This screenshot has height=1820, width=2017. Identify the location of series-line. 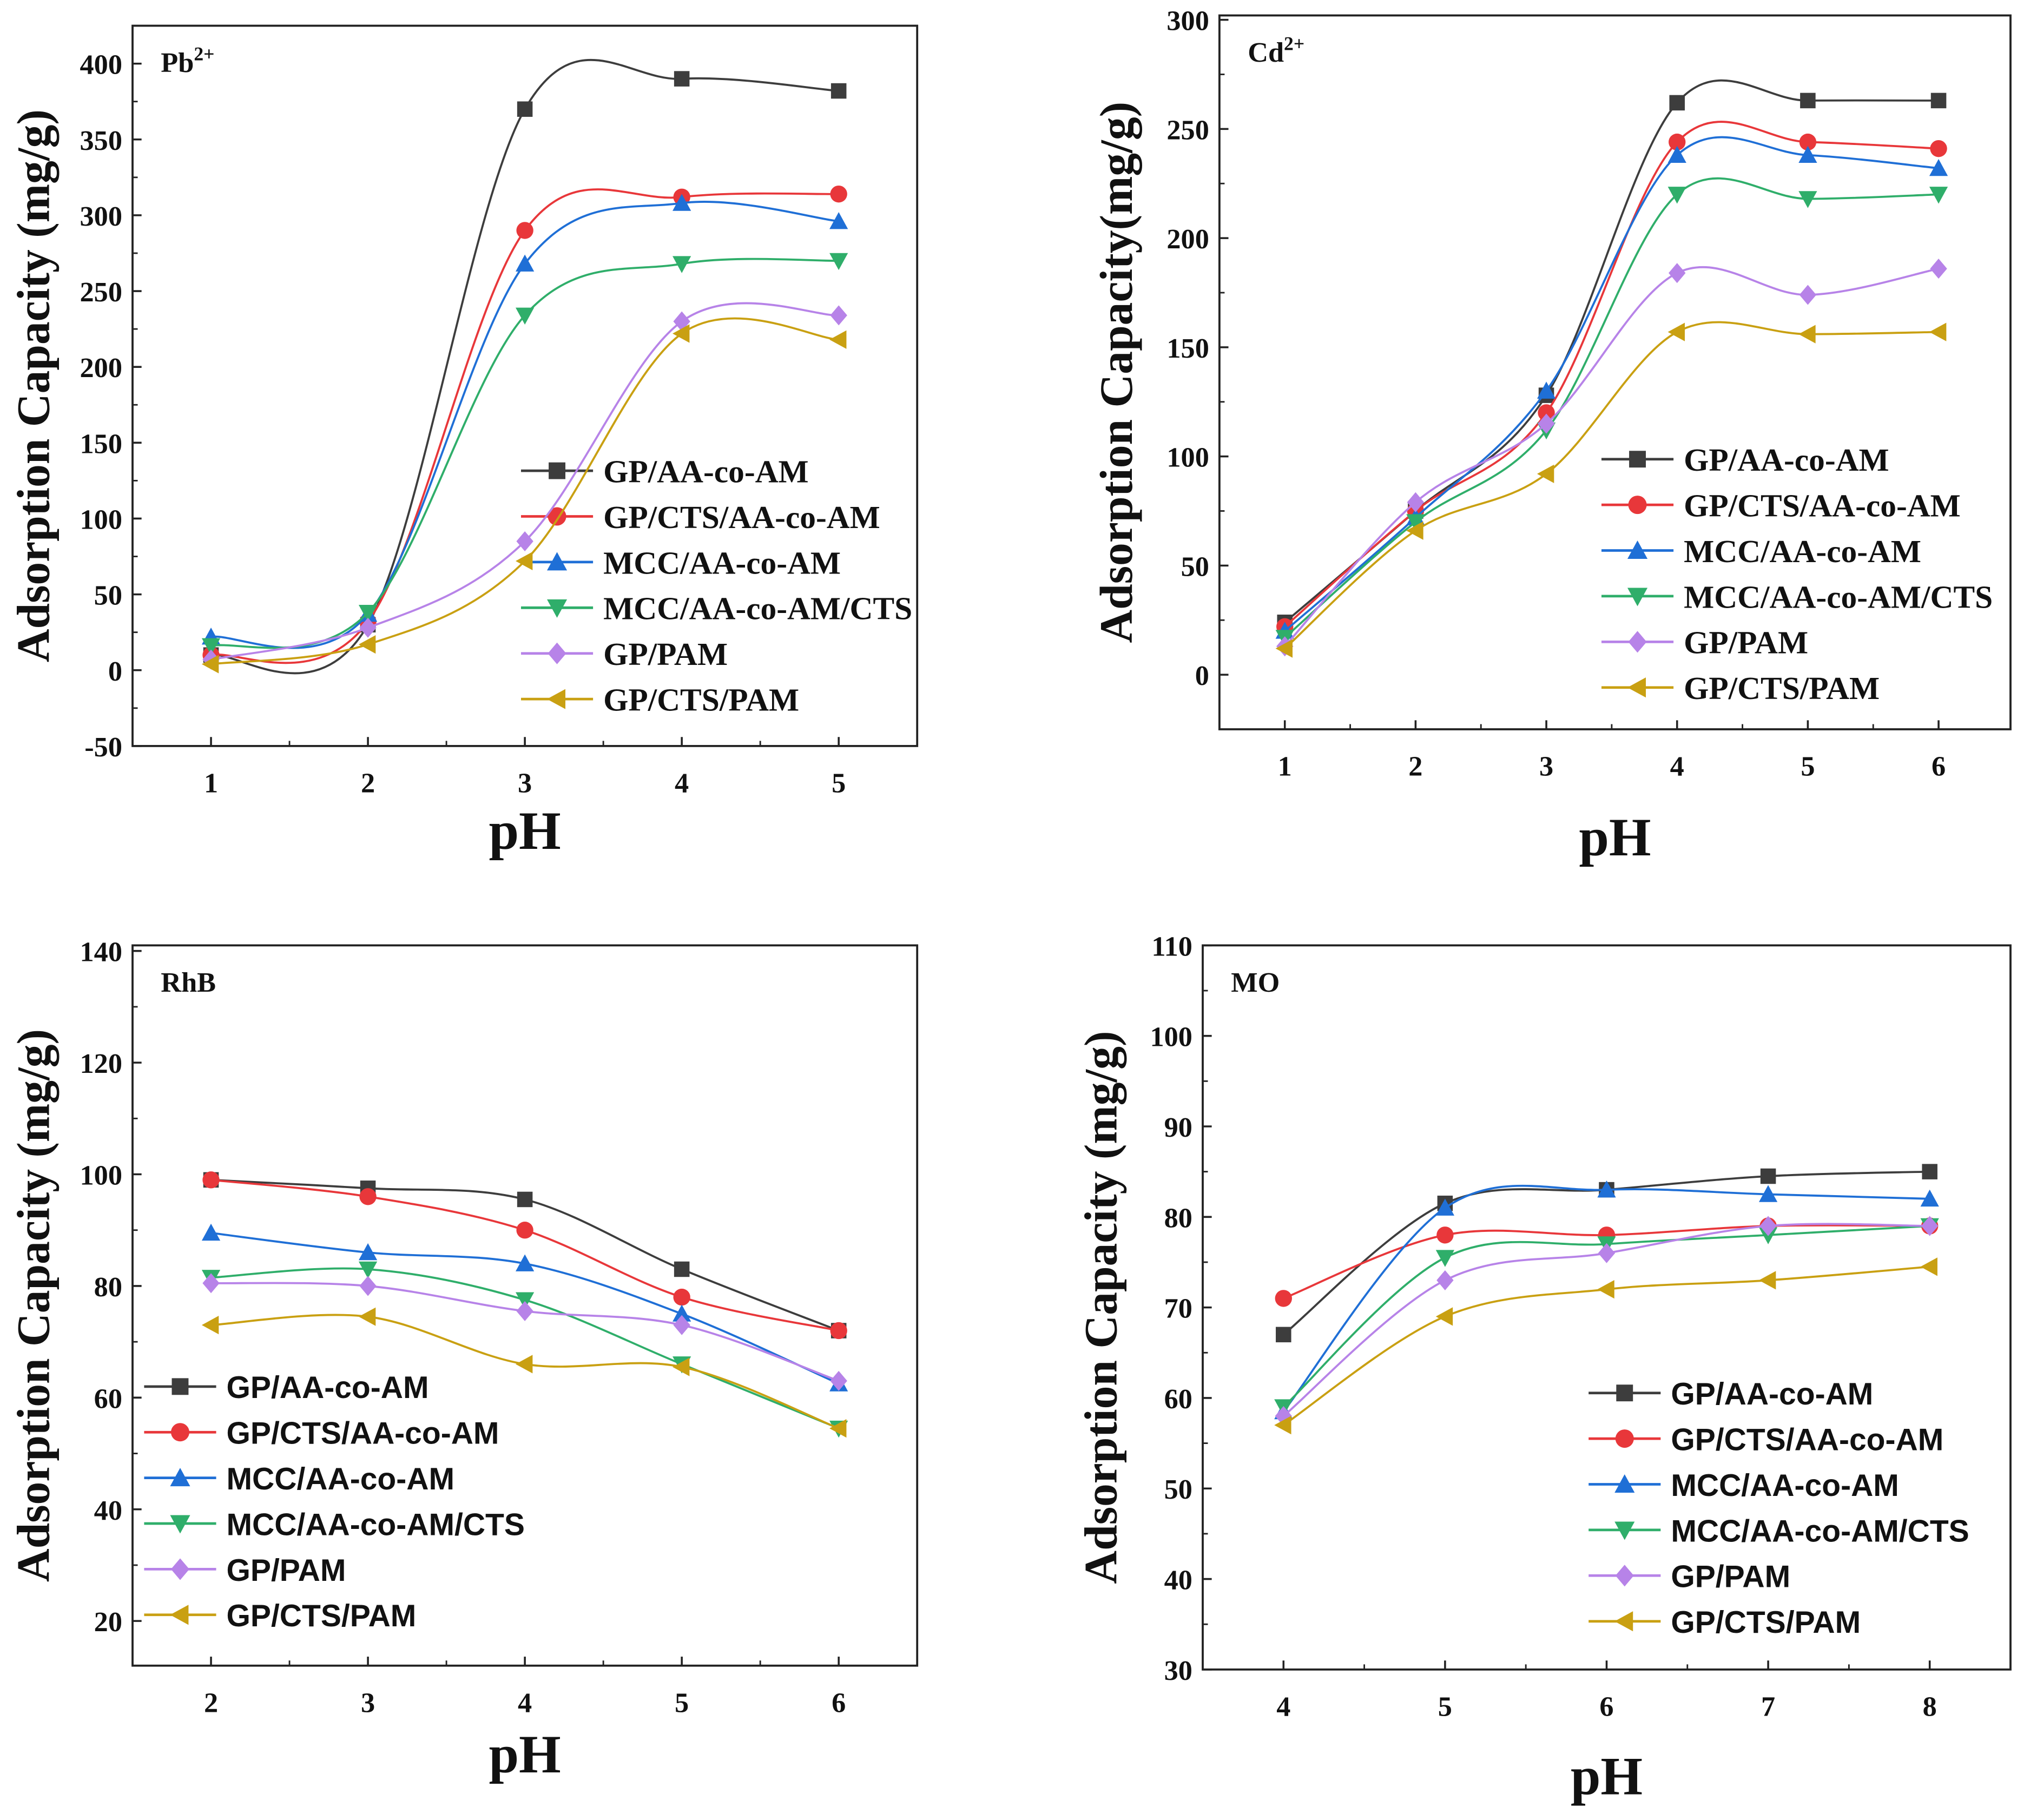
(1606, 1298).